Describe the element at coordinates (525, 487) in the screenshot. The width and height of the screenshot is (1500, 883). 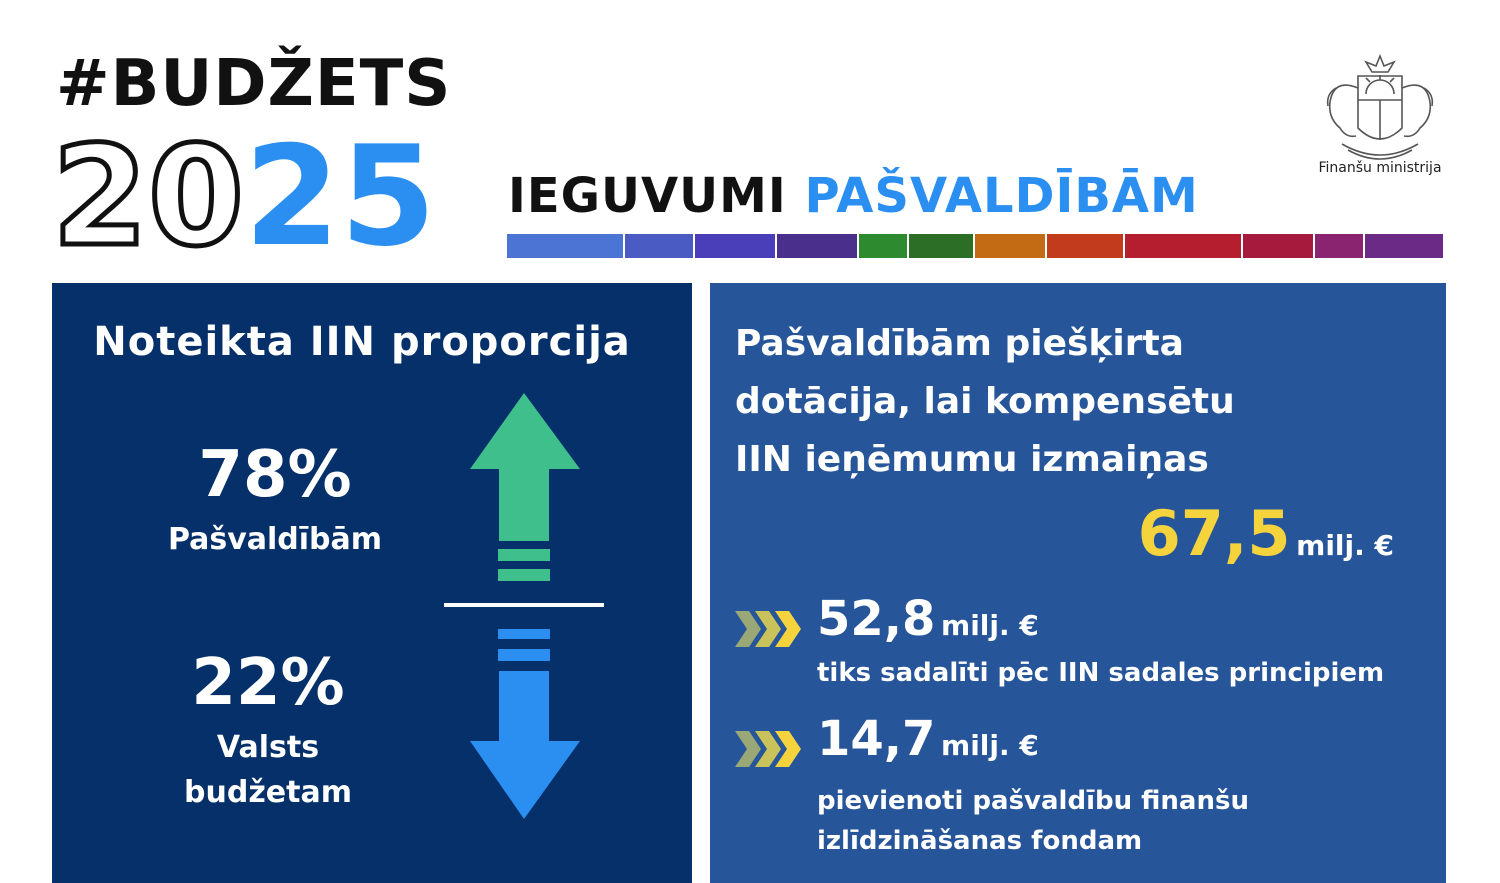
I see `arrow-up-icon` at that location.